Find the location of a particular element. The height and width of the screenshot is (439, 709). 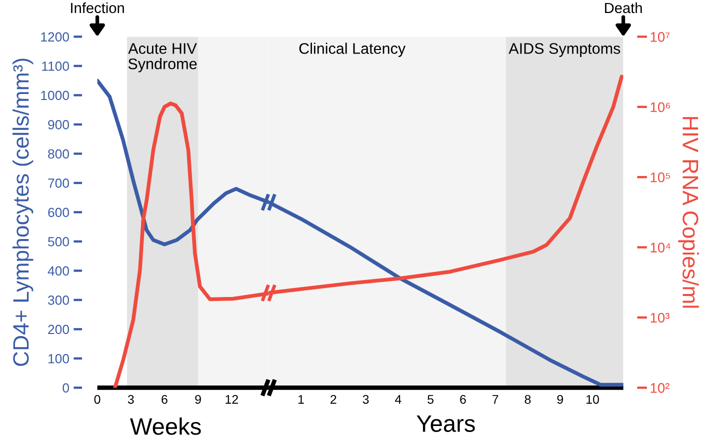

x-tick-label: 5 is located at coordinates (431, 399).